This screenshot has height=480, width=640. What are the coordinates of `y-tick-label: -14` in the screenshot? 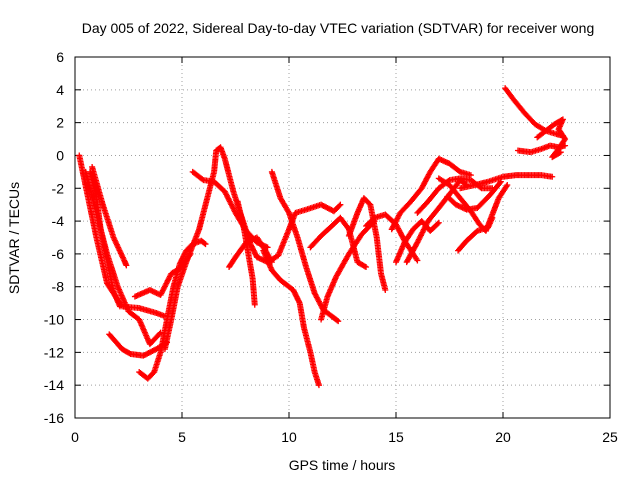 It's located at (54, 385).